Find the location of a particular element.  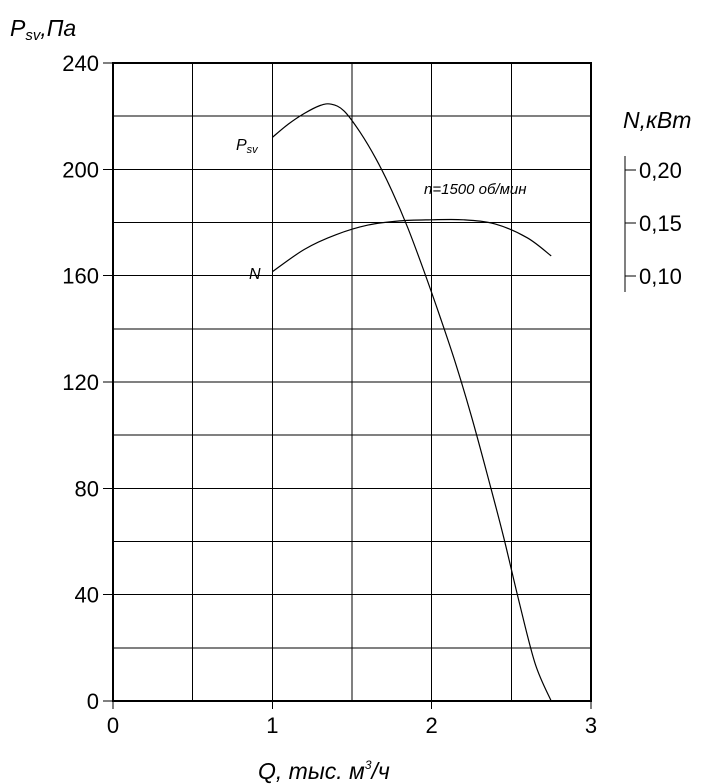

y-axis-right-title: N,кВт is located at coordinates (657, 120).